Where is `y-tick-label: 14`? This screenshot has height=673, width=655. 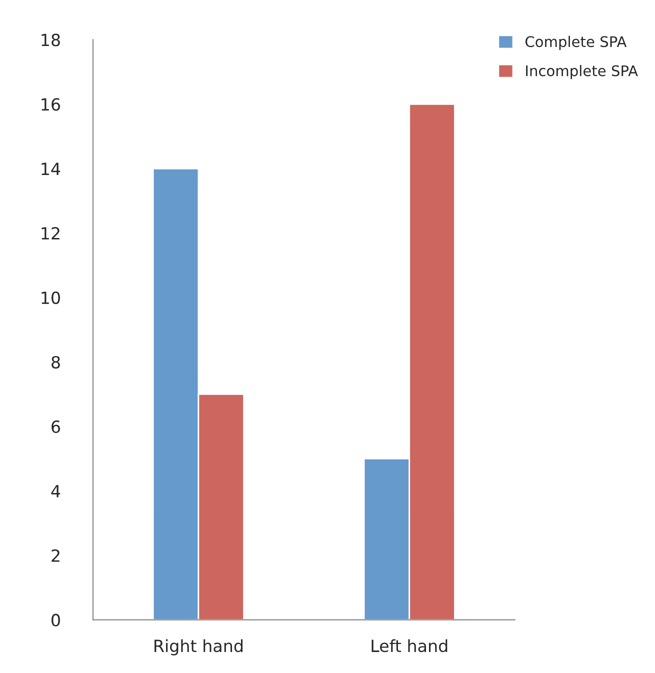
y-tick-label: 14 is located at coordinates (51, 168).